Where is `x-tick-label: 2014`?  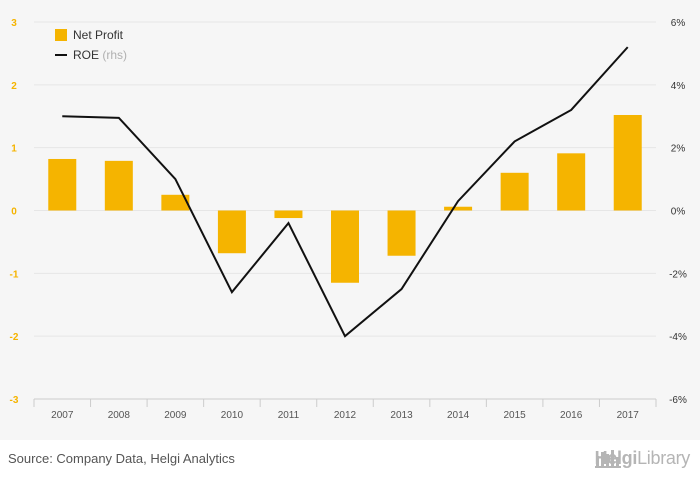 x-tick-label: 2014 is located at coordinates (458, 415).